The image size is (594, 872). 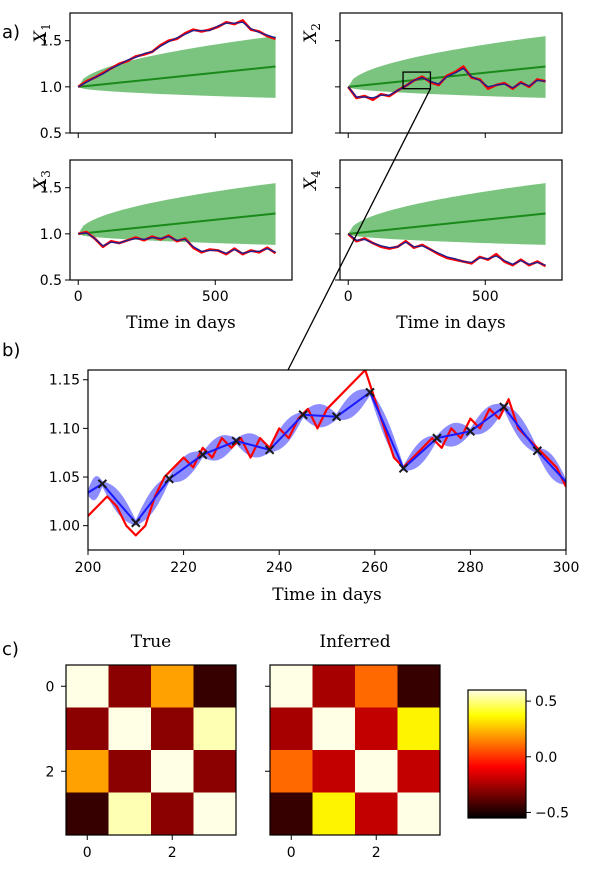 What do you see at coordinates (46, 174) in the screenshot?
I see `y-axis-label-sub: 3` at bounding box center [46, 174].